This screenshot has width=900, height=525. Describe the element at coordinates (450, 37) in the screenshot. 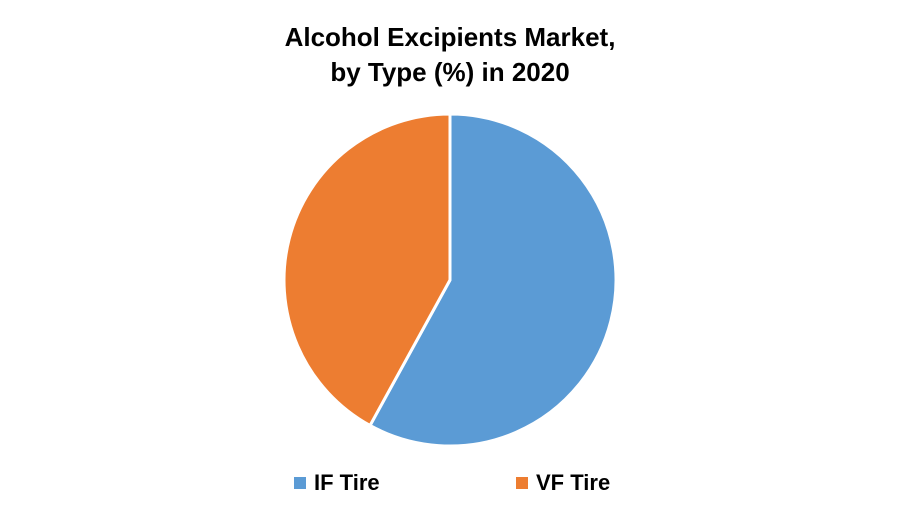

I see `chart-title-line-1: Alcohol Excipients Market,` at that location.